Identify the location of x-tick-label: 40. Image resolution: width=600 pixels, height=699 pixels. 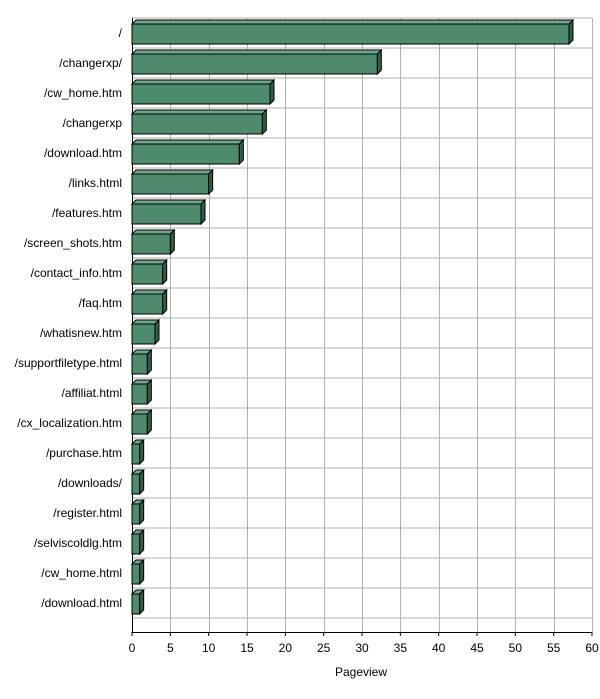
(439, 648).